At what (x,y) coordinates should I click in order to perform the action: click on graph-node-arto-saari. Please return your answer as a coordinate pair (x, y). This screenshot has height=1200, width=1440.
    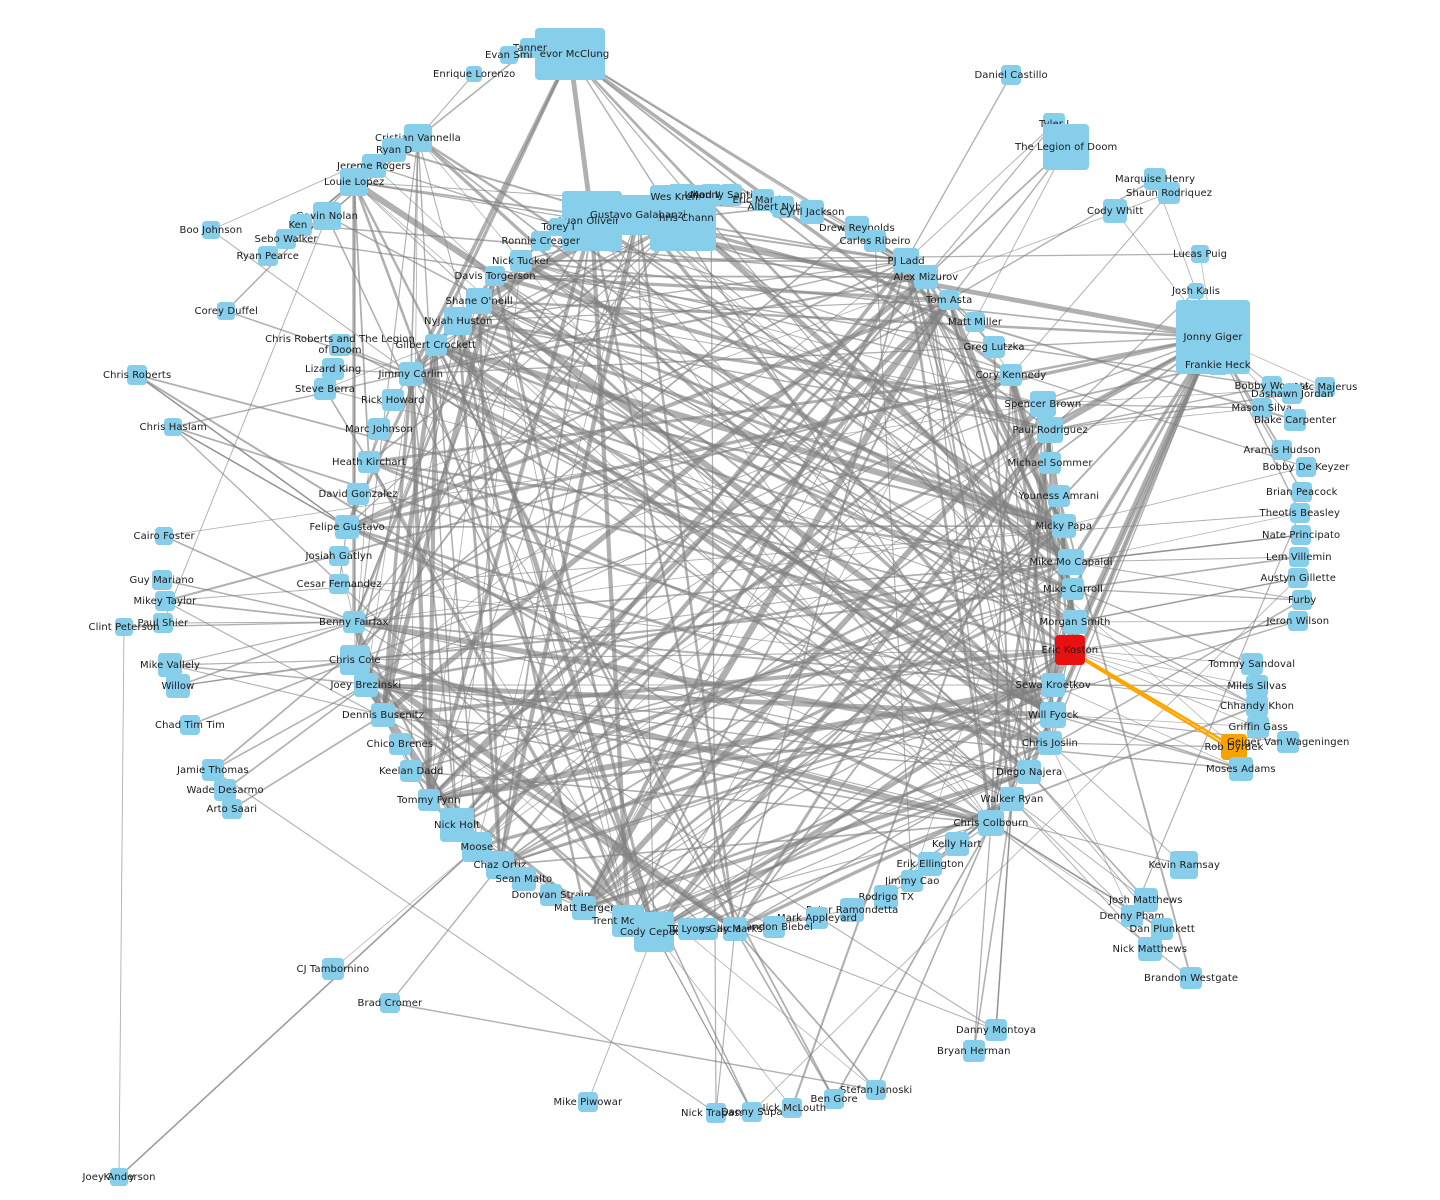
    Looking at the image, I should click on (232, 809).